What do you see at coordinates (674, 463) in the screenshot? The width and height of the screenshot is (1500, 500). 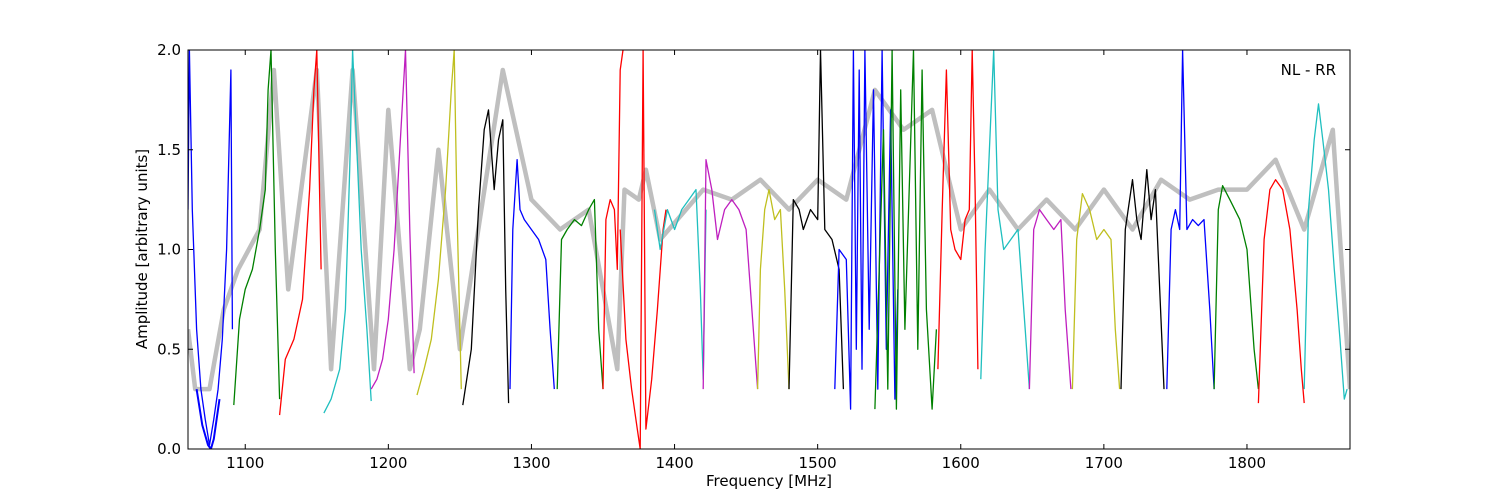 I see `x-tick-label: 1400` at bounding box center [674, 463].